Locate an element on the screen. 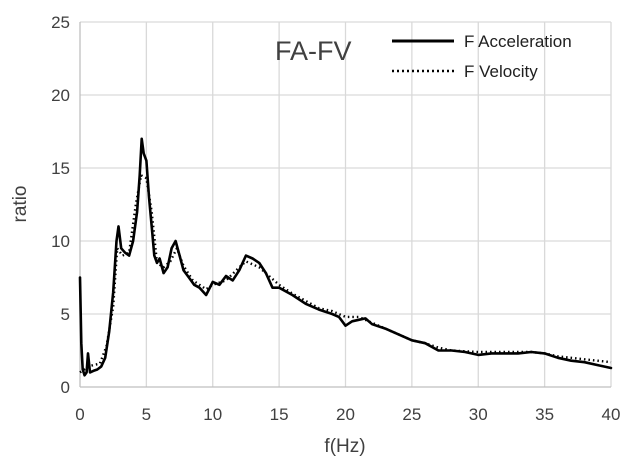 The width and height of the screenshot is (625, 461). y-tick-label: 25 is located at coordinates (60, 22).